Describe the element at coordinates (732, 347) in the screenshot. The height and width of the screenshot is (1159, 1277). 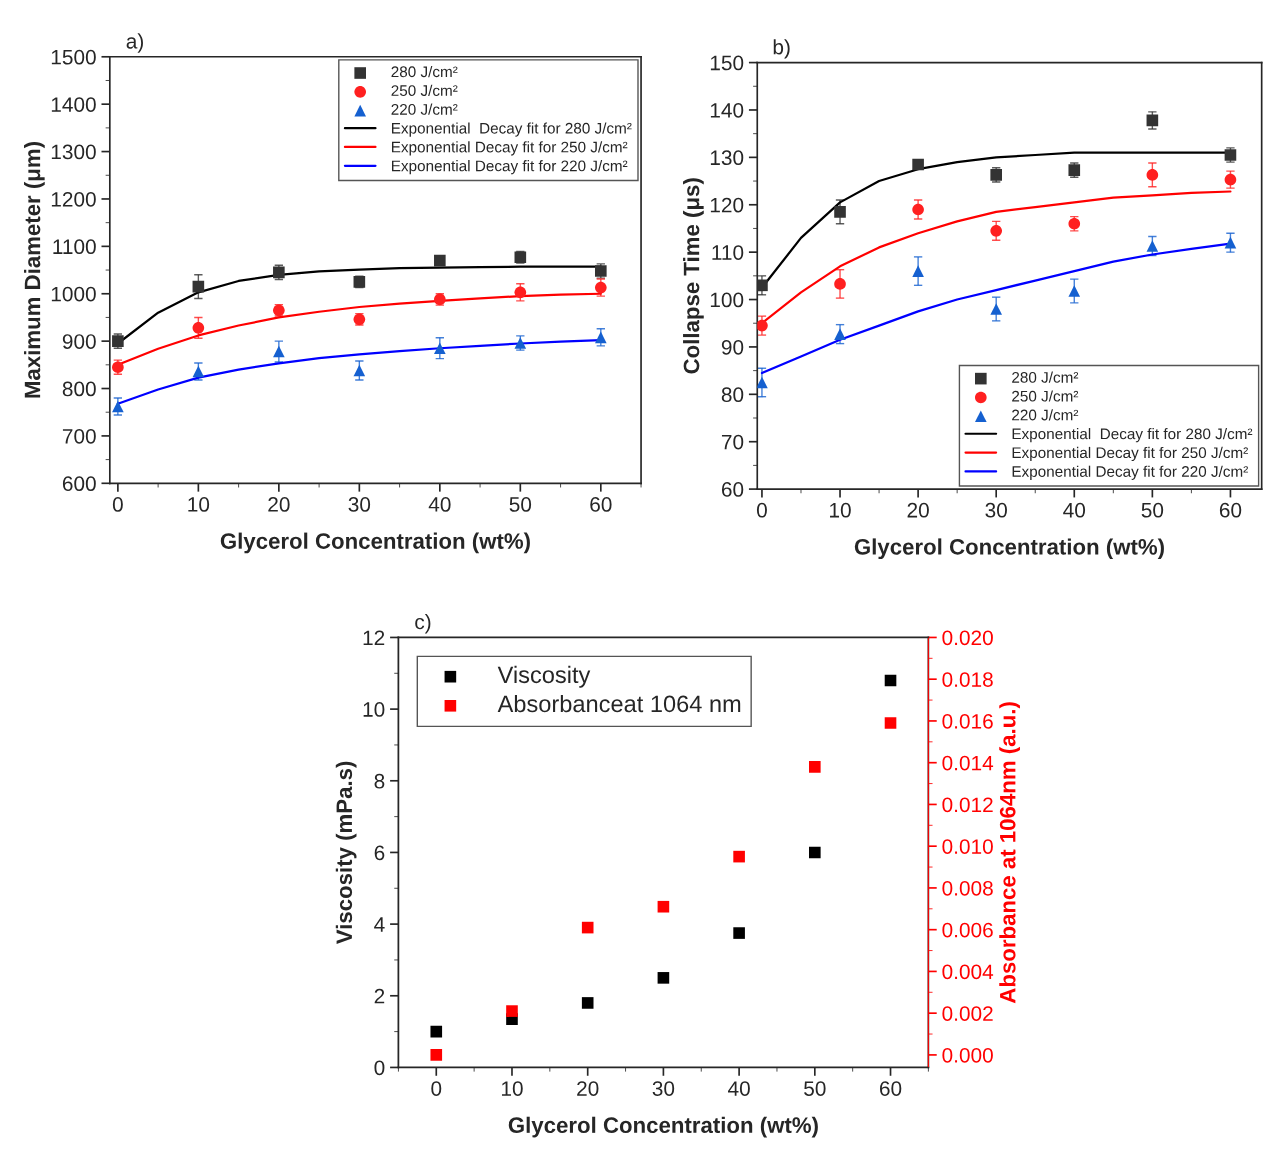
I see `y-tick-label: 90` at that location.